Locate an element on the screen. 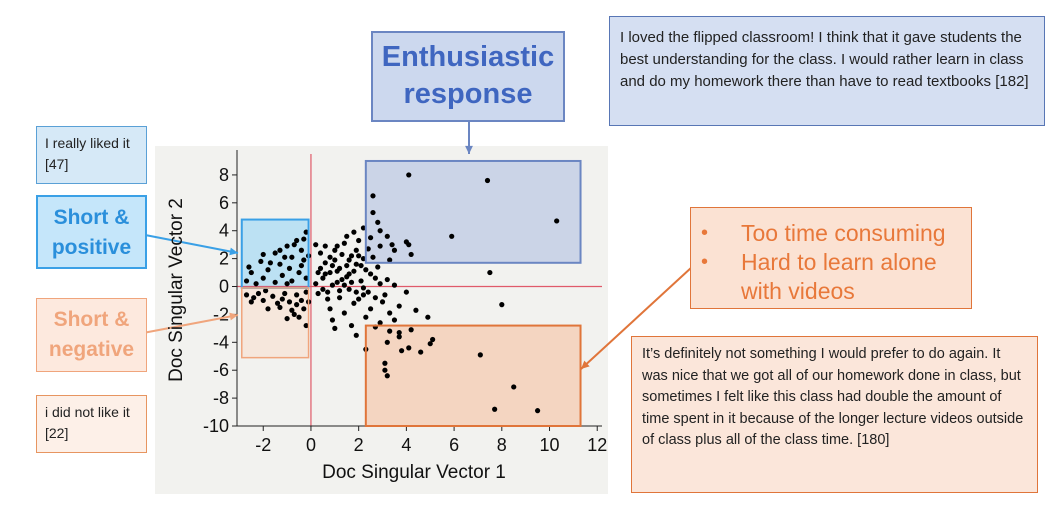  x-axis-label: Doc Singular Vector 1 is located at coordinates (414, 472).